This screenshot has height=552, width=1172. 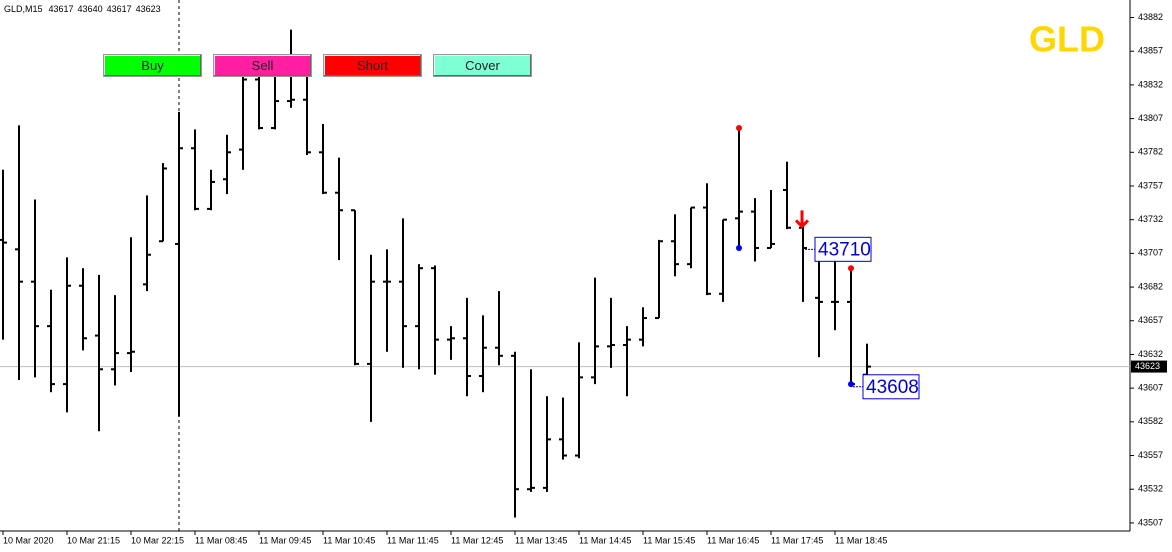 I want to click on y-tick-label: 43807, so click(x=1150, y=118).